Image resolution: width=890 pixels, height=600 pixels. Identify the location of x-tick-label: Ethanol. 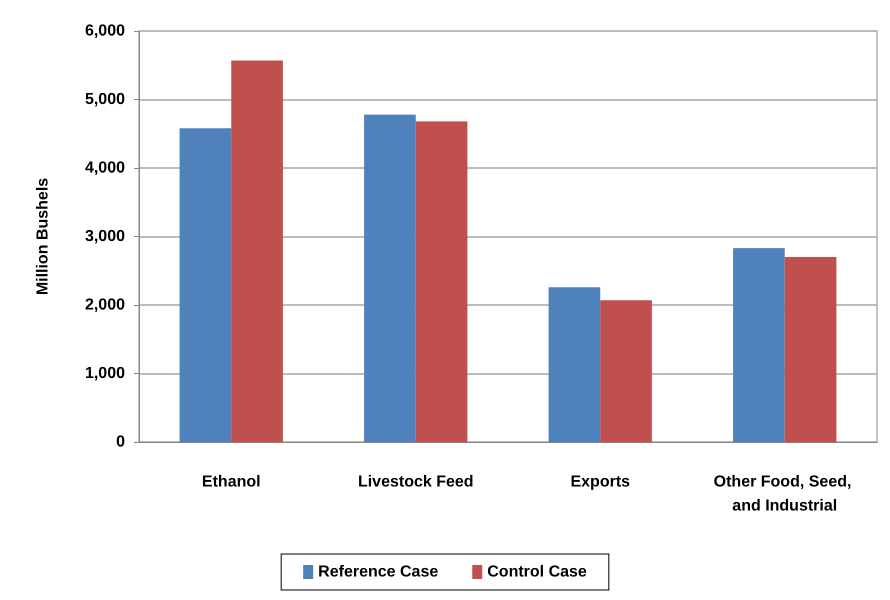
(231, 482).